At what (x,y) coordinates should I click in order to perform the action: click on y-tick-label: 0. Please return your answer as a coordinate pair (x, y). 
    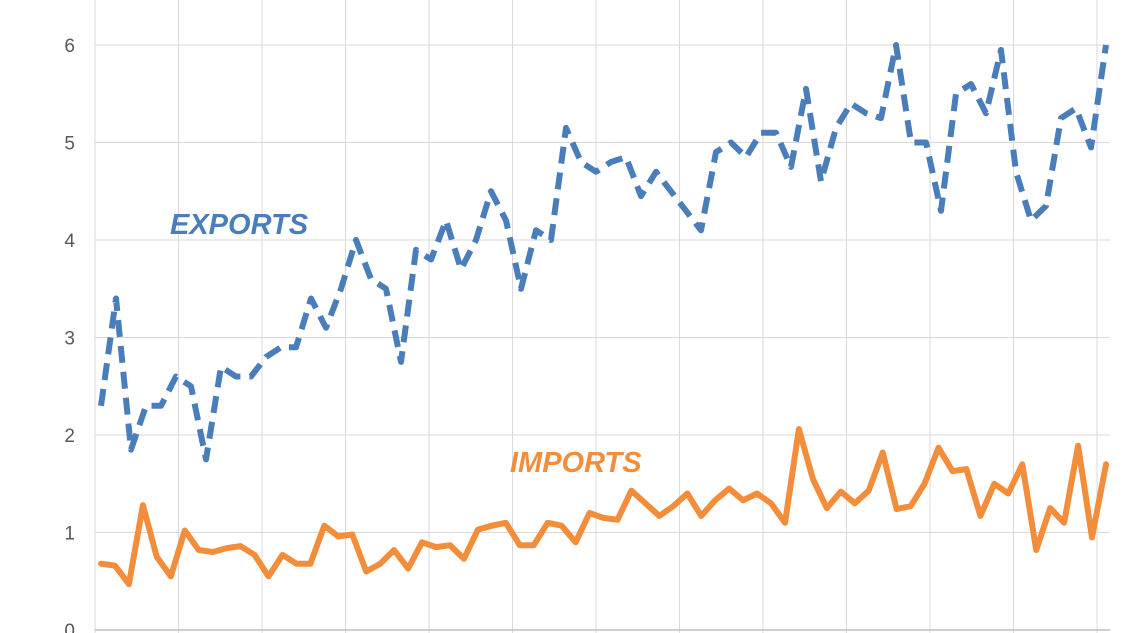
    Looking at the image, I should click on (69, 627).